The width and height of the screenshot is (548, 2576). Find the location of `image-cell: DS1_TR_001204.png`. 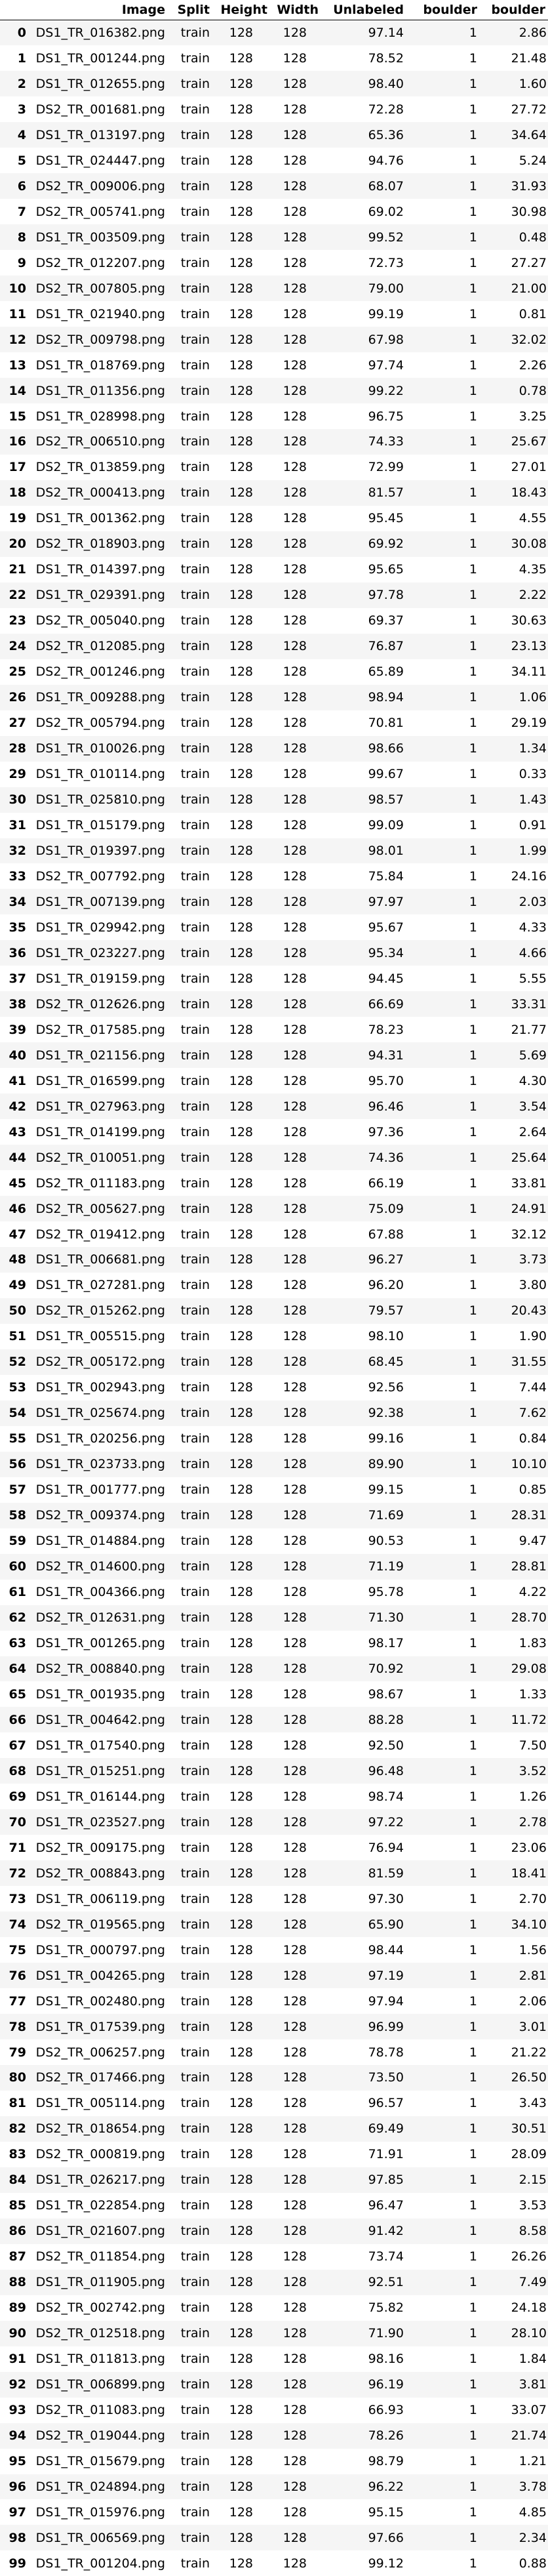

image-cell: DS1_TR_001204.png is located at coordinates (100, 2563).